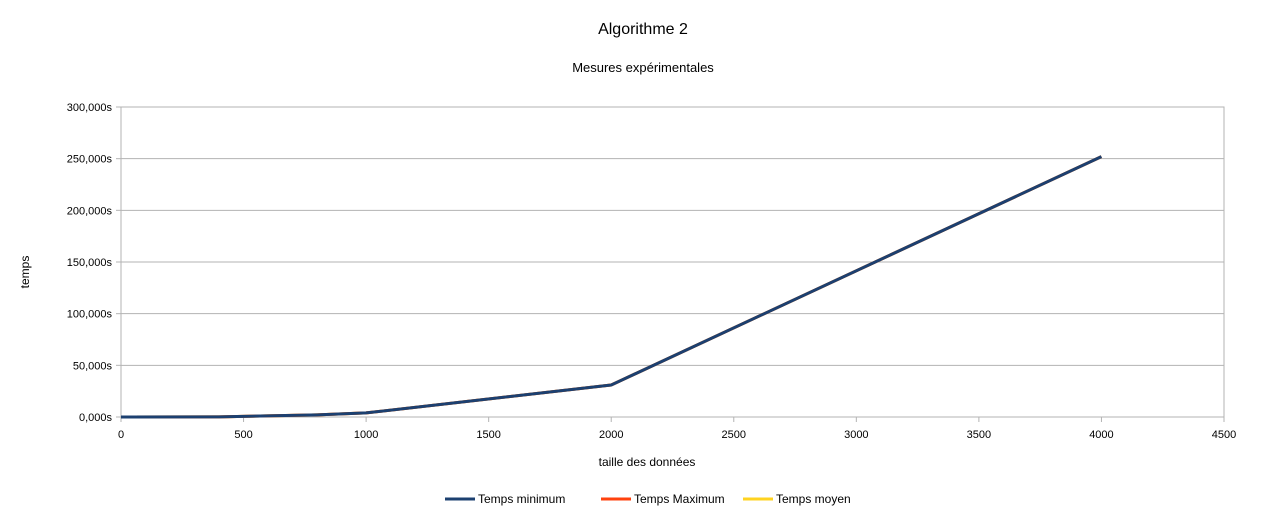  I want to click on legend-label: Temps minimum, so click(521, 499).